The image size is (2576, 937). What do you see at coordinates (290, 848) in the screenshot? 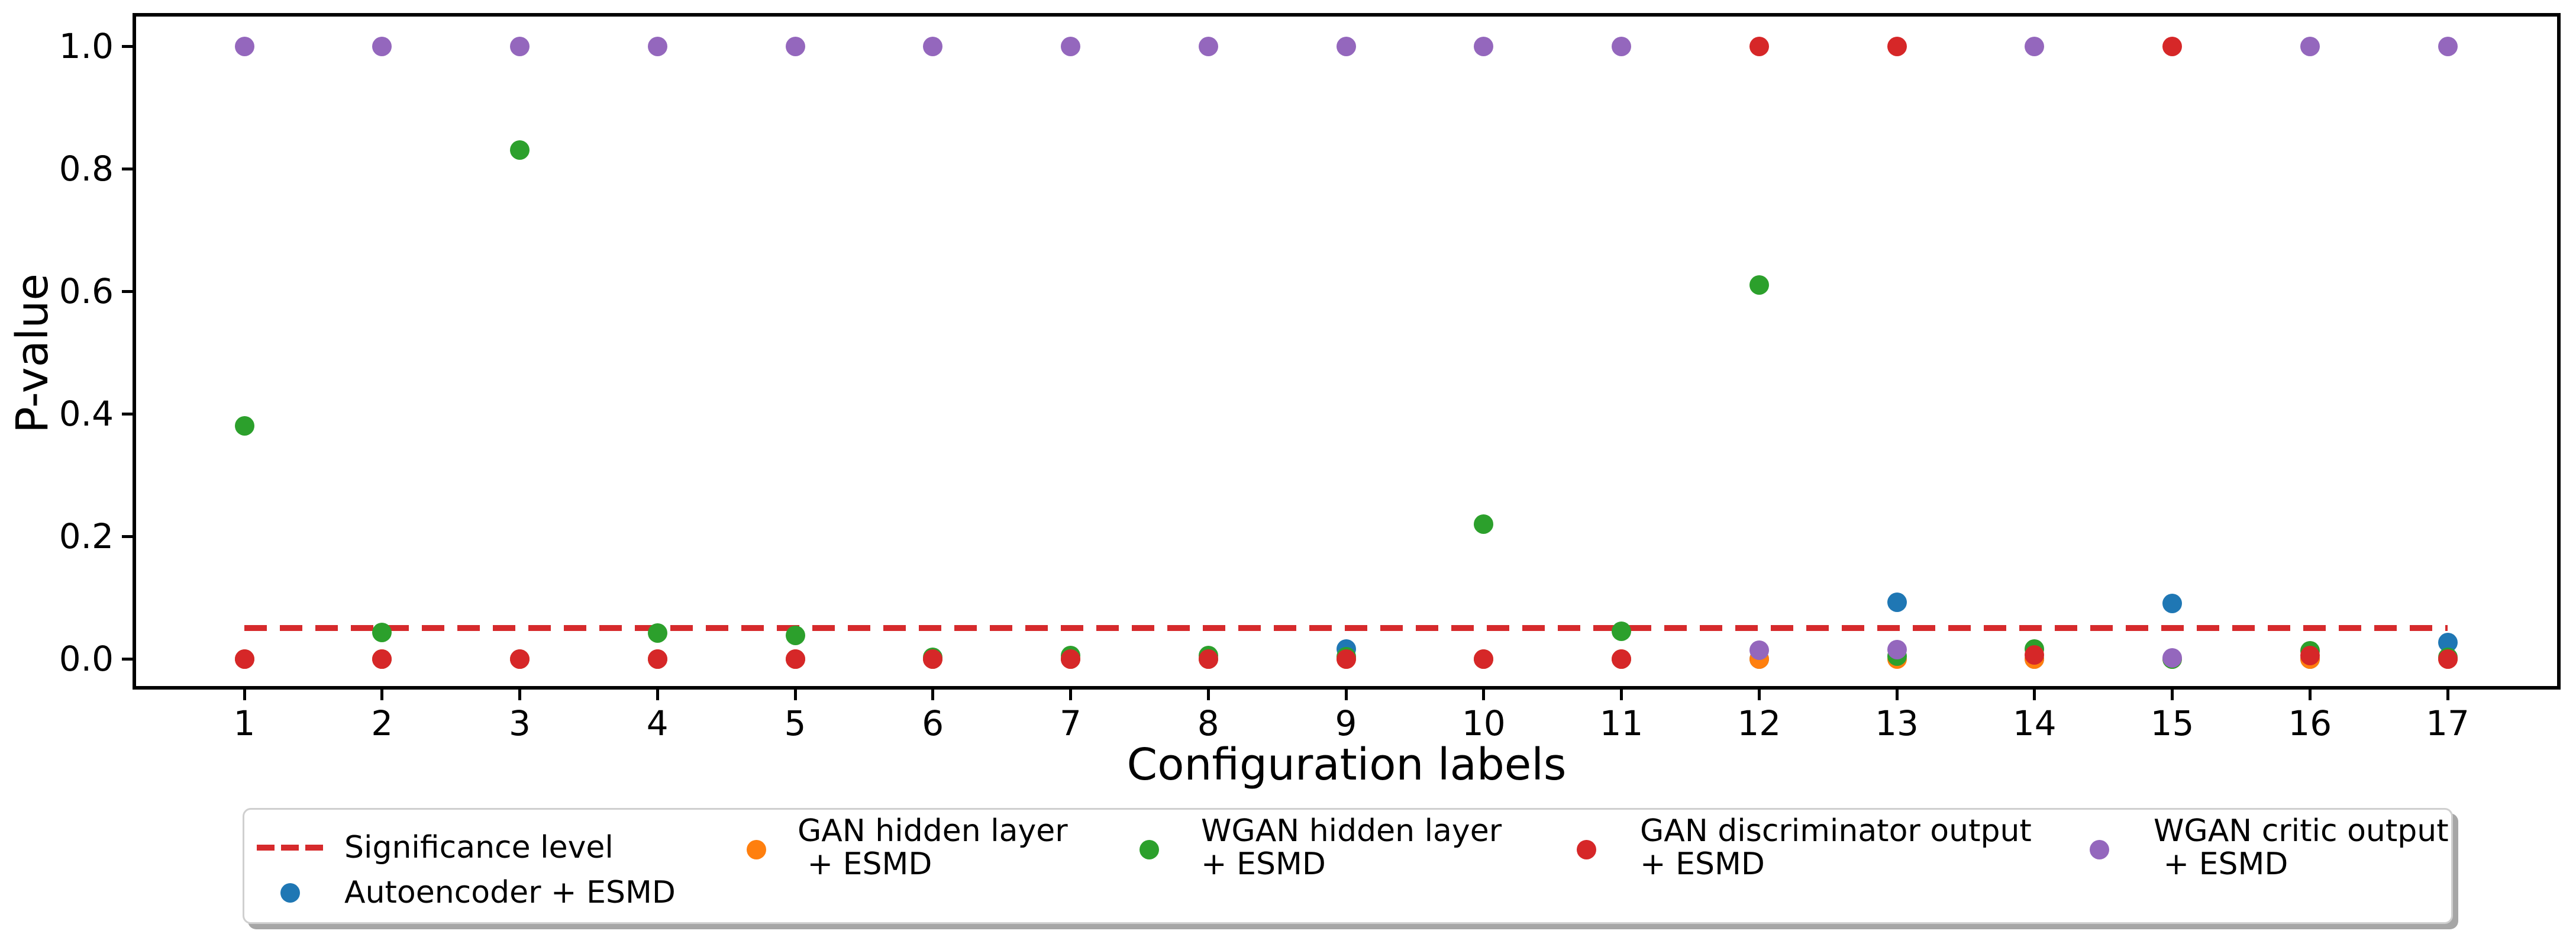
I see `legend-marker-dash` at bounding box center [290, 848].